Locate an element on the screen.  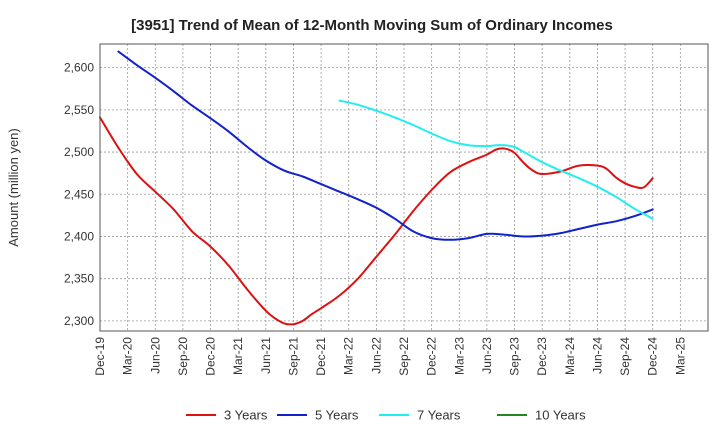
legend-label-7-years: 7 Years is located at coordinates (439, 415).